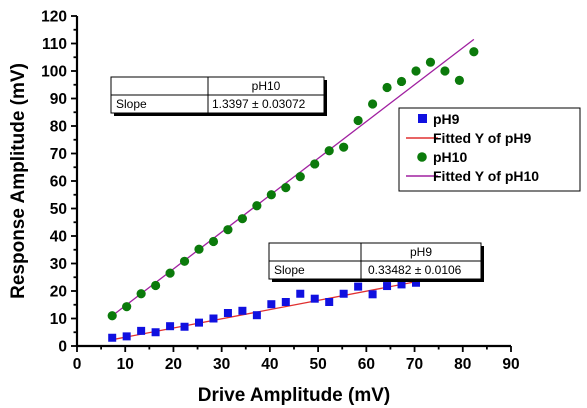 The image size is (587, 408). Describe the element at coordinates (173, 364) in the screenshot. I see `x-tick-label: 20` at that location.